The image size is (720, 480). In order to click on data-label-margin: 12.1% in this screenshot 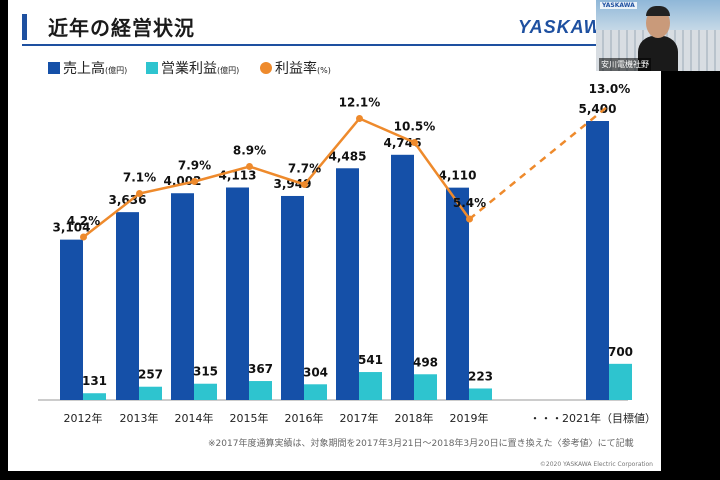, I will do `click(360, 103)`.